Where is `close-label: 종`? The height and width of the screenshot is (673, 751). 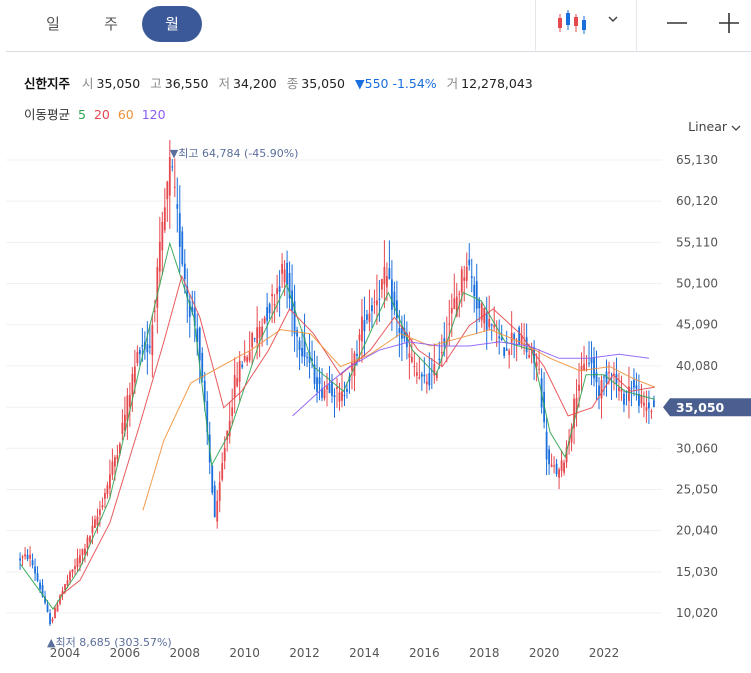 close-label: 종 is located at coordinates (292, 83).